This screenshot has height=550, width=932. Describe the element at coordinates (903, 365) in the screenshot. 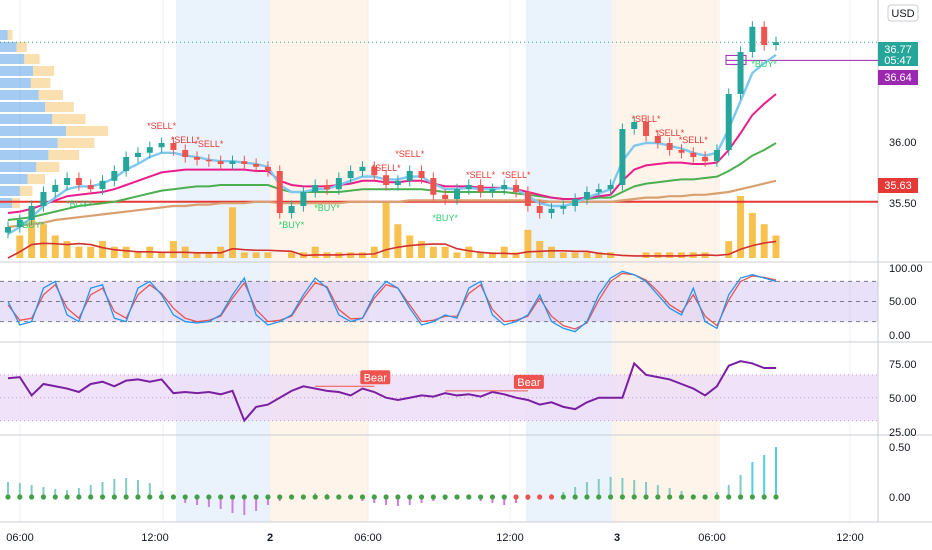

I see `rsi-tick-label: 75.00` at that location.